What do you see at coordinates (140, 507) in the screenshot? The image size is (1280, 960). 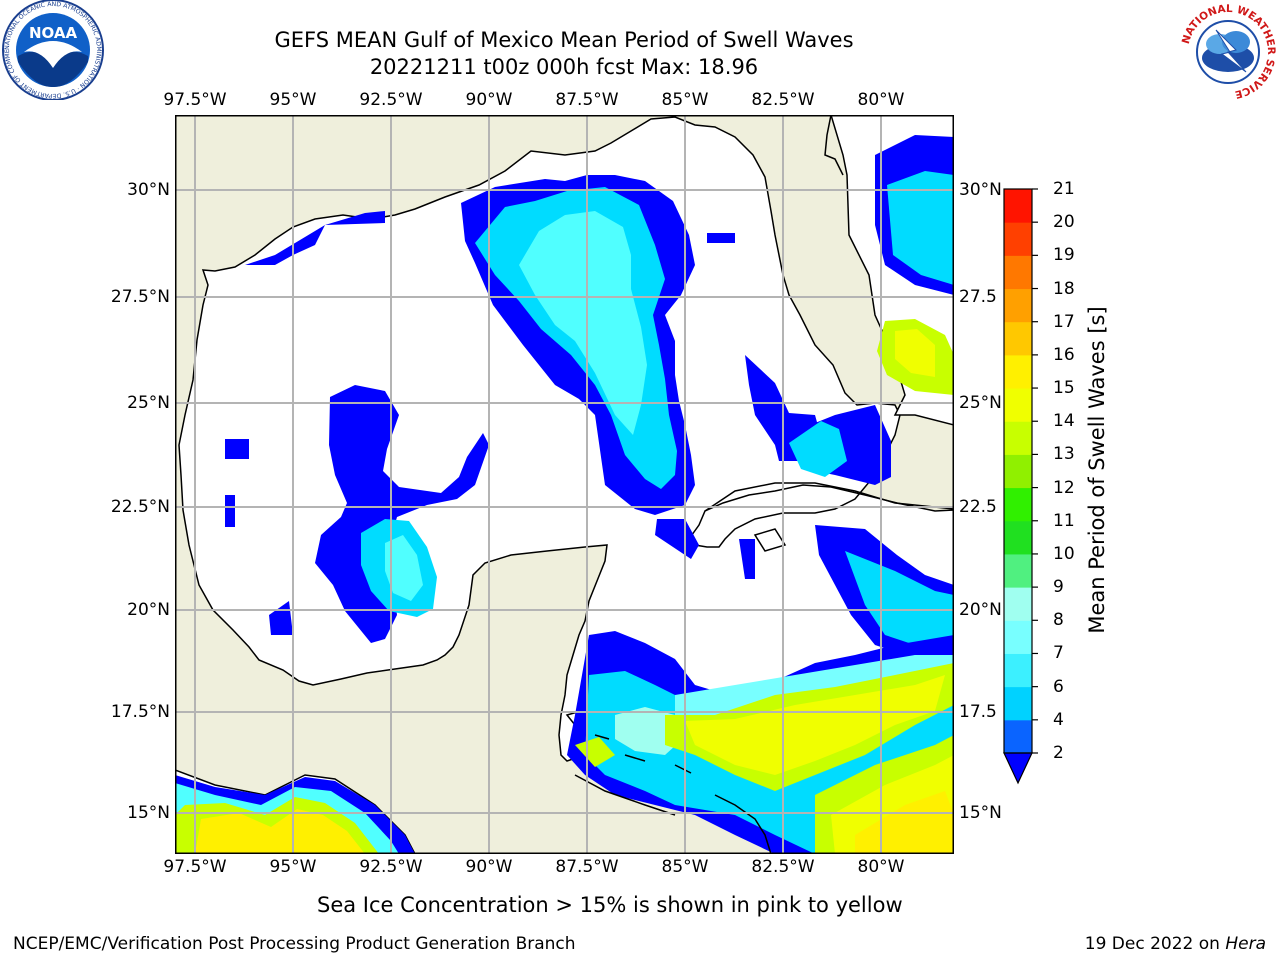 I see `lat-tick-left: 22.5°N` at bounding box center [140, 507].